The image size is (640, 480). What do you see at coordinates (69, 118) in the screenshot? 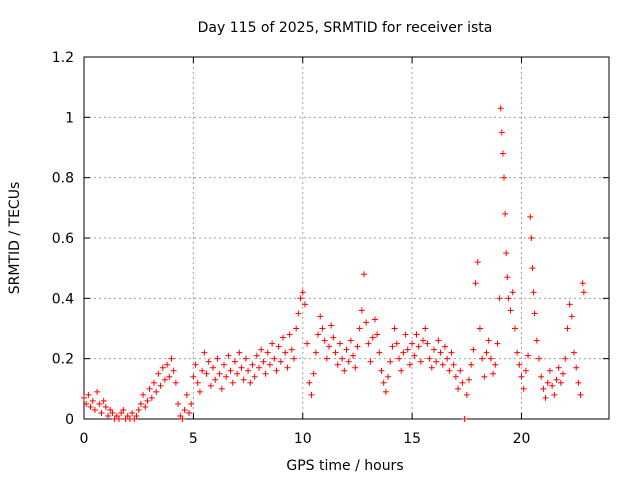
I see `y-tick-label: 1` at bounding box center [69, 118].